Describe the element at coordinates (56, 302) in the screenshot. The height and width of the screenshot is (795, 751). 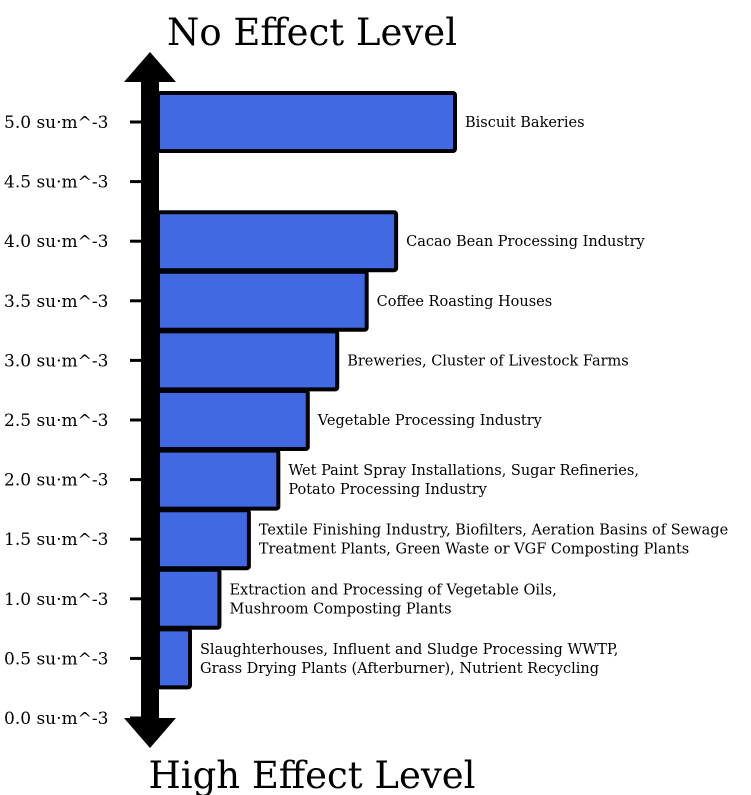
I see `tick-label: 3.5 su·m^-3` at that location.